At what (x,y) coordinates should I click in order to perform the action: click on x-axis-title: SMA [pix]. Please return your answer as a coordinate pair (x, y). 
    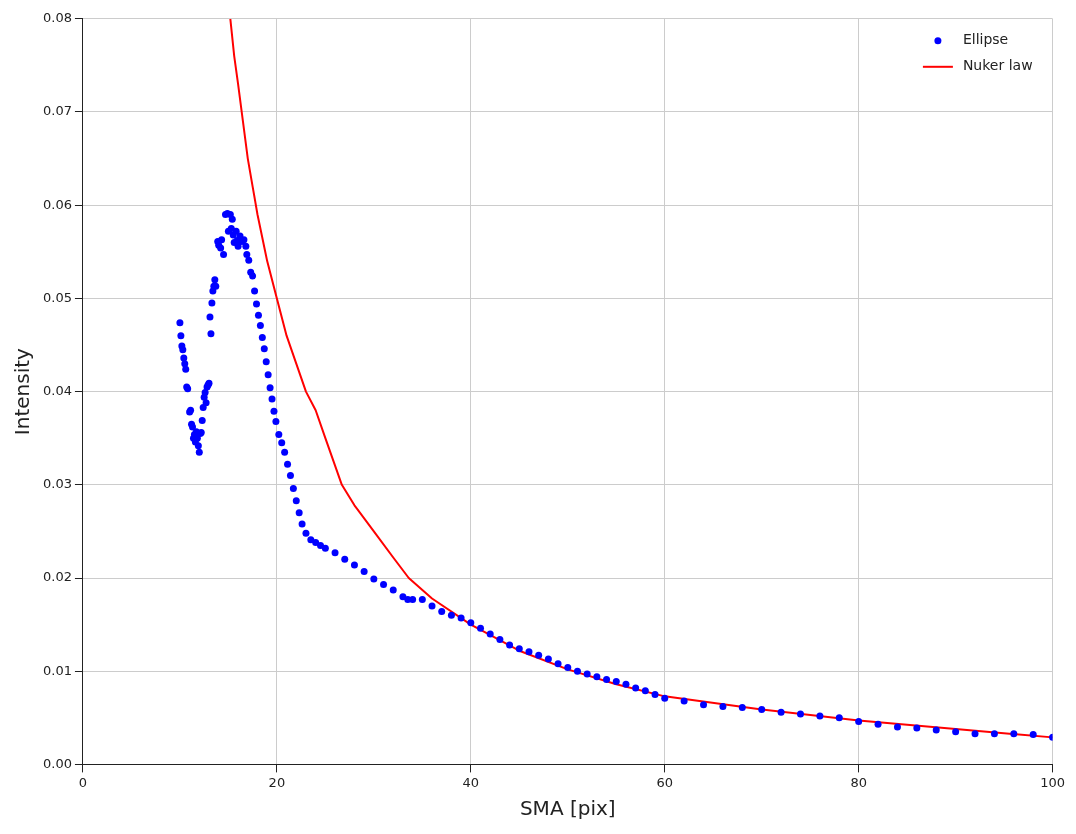
    Looking at the image, I should click on (567, 808).